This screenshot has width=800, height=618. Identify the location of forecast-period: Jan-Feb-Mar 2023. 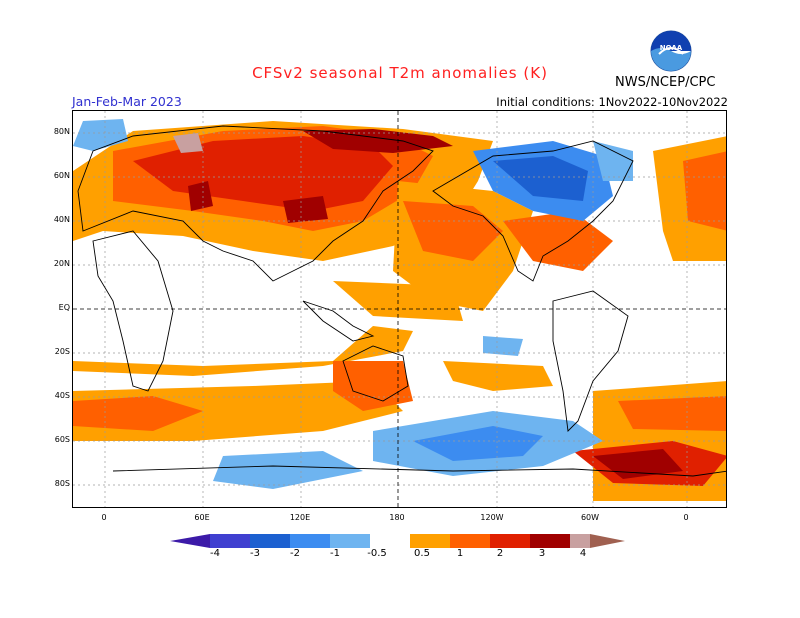
(127, 101).